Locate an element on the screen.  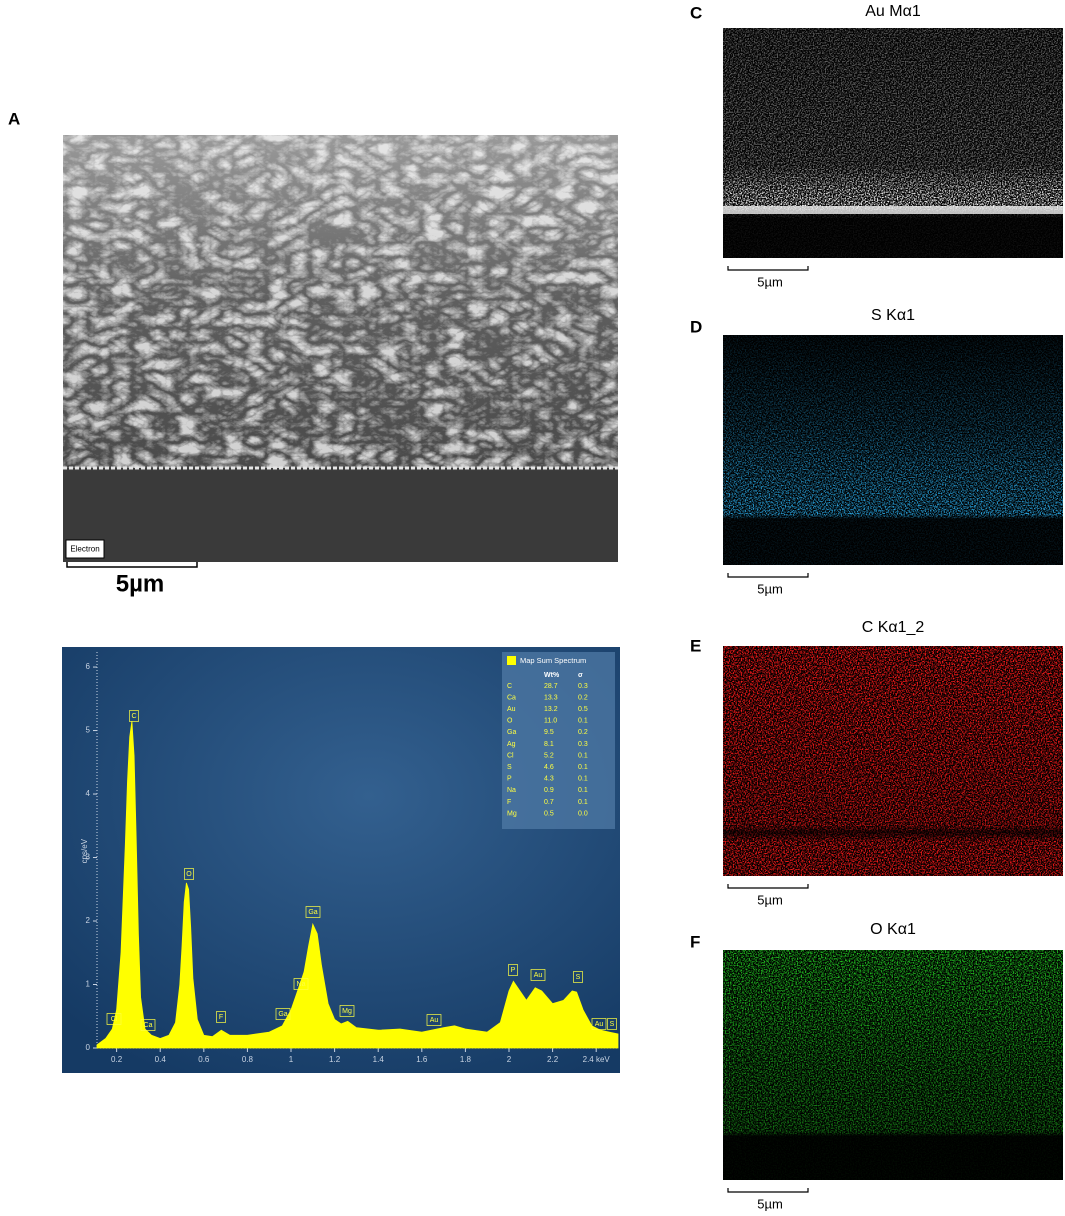
x-tick-label: 1.2 is located at coordinates (335, 1059).